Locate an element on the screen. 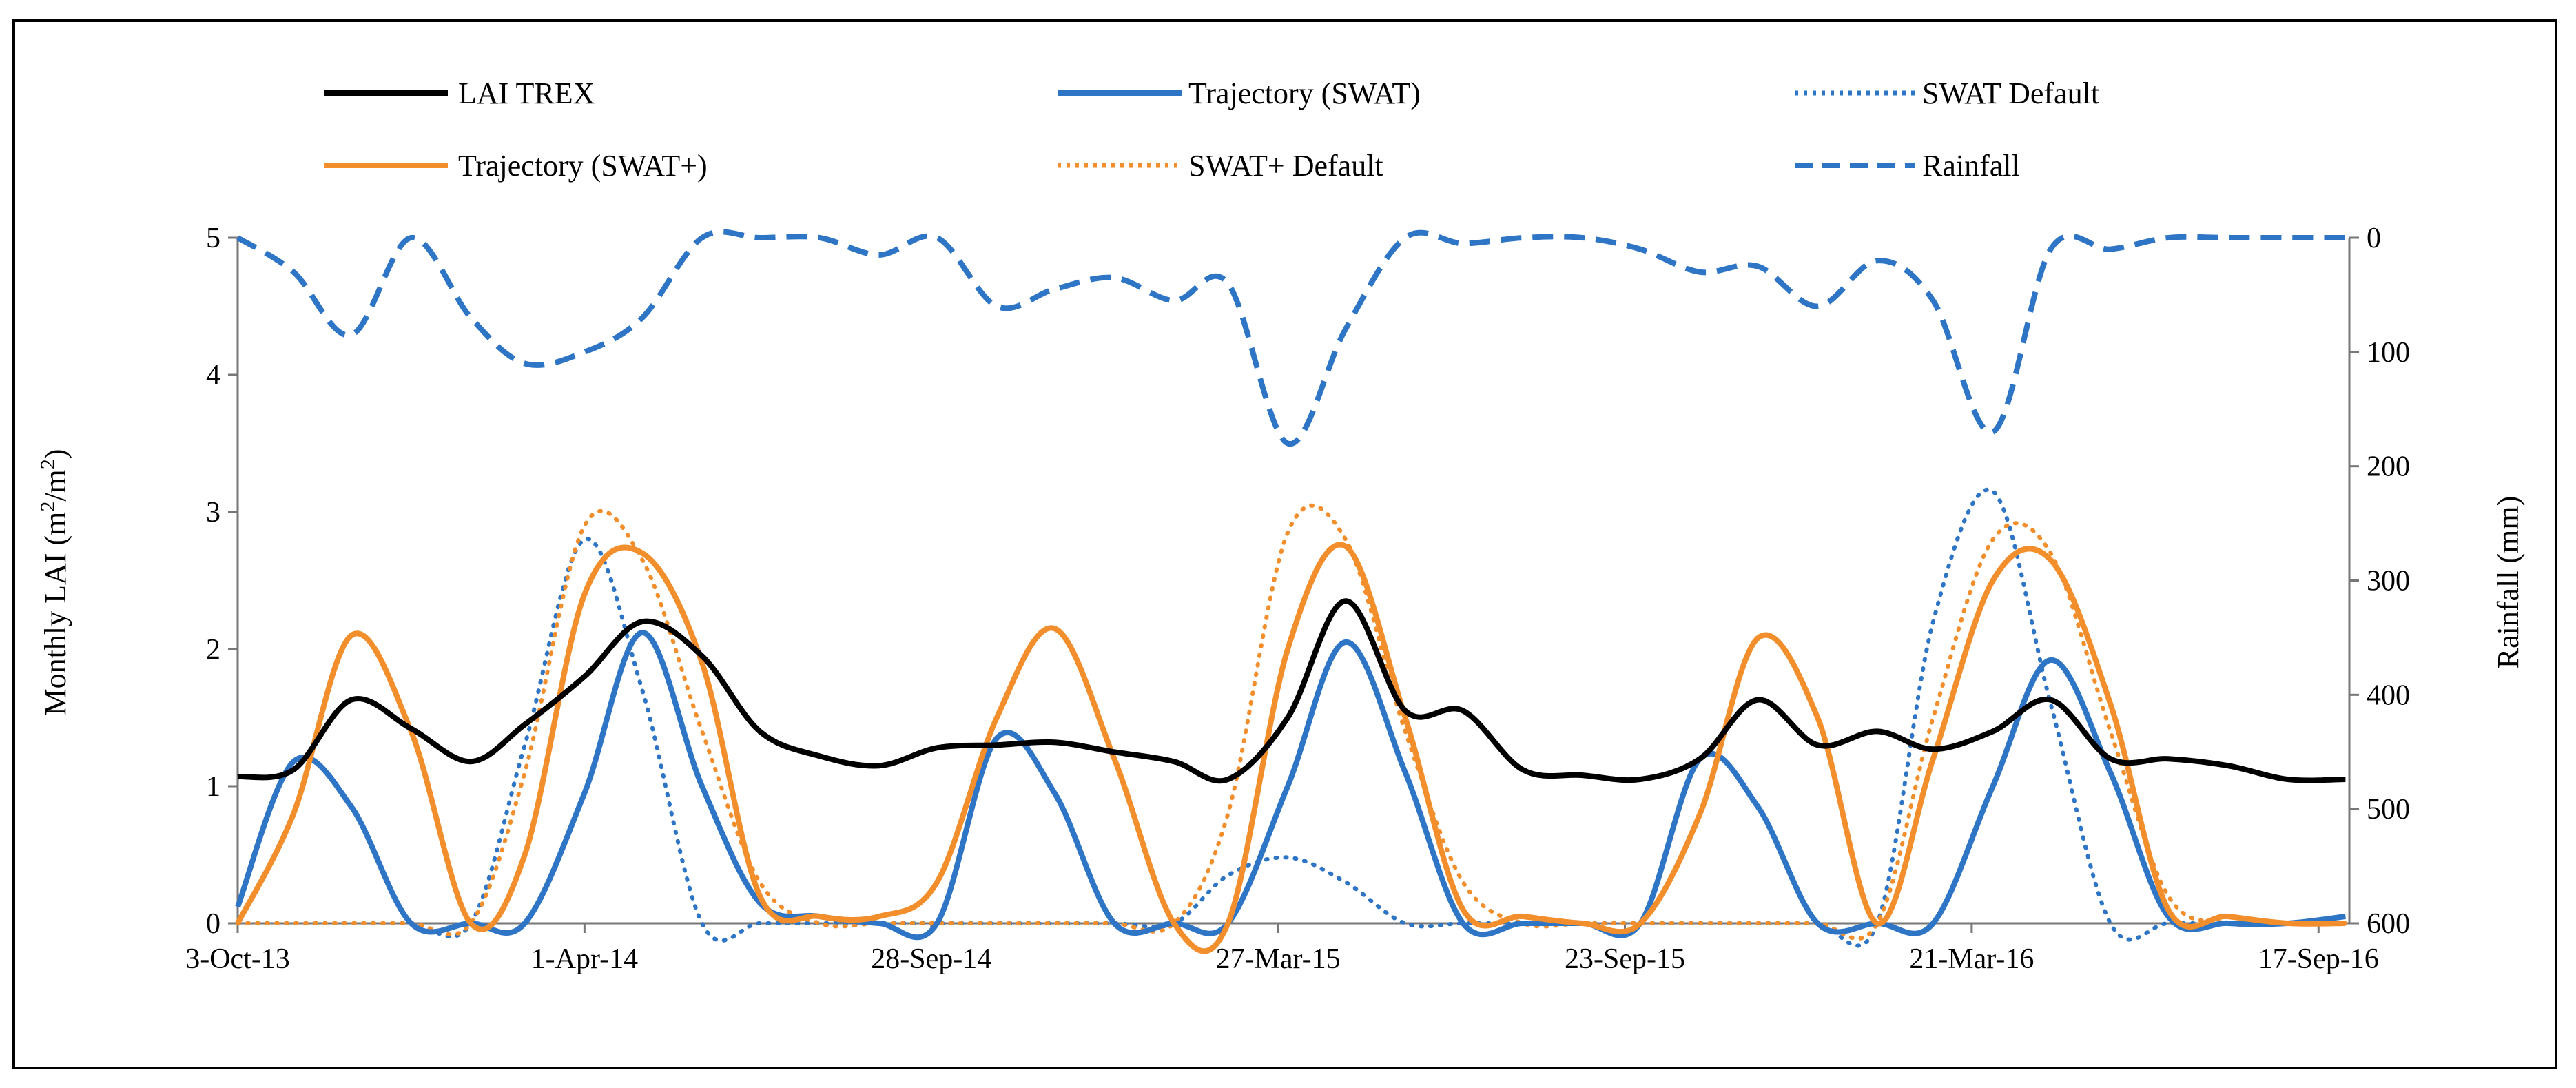 The image size is (2576, 1088). legend-item-trajectory-swat: Trajectory (SWAT) is located at coordinates (1239, 93).